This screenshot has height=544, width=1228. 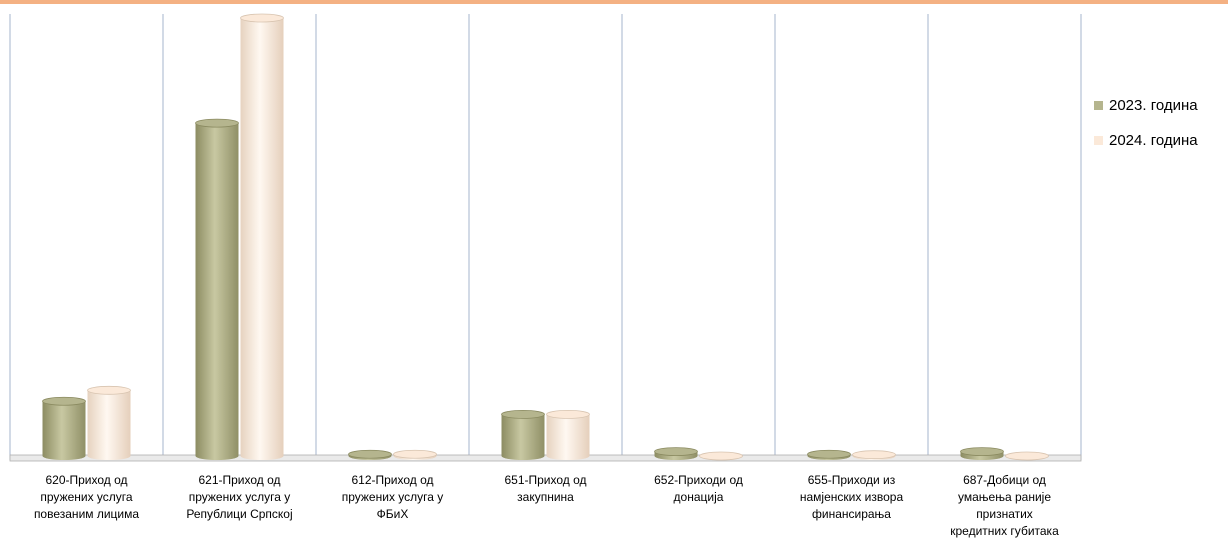 What do you see at coordinates (1098, 140) in the screenshot?
I see `legend-swatch-2024` at bounding box center [1098, 140].